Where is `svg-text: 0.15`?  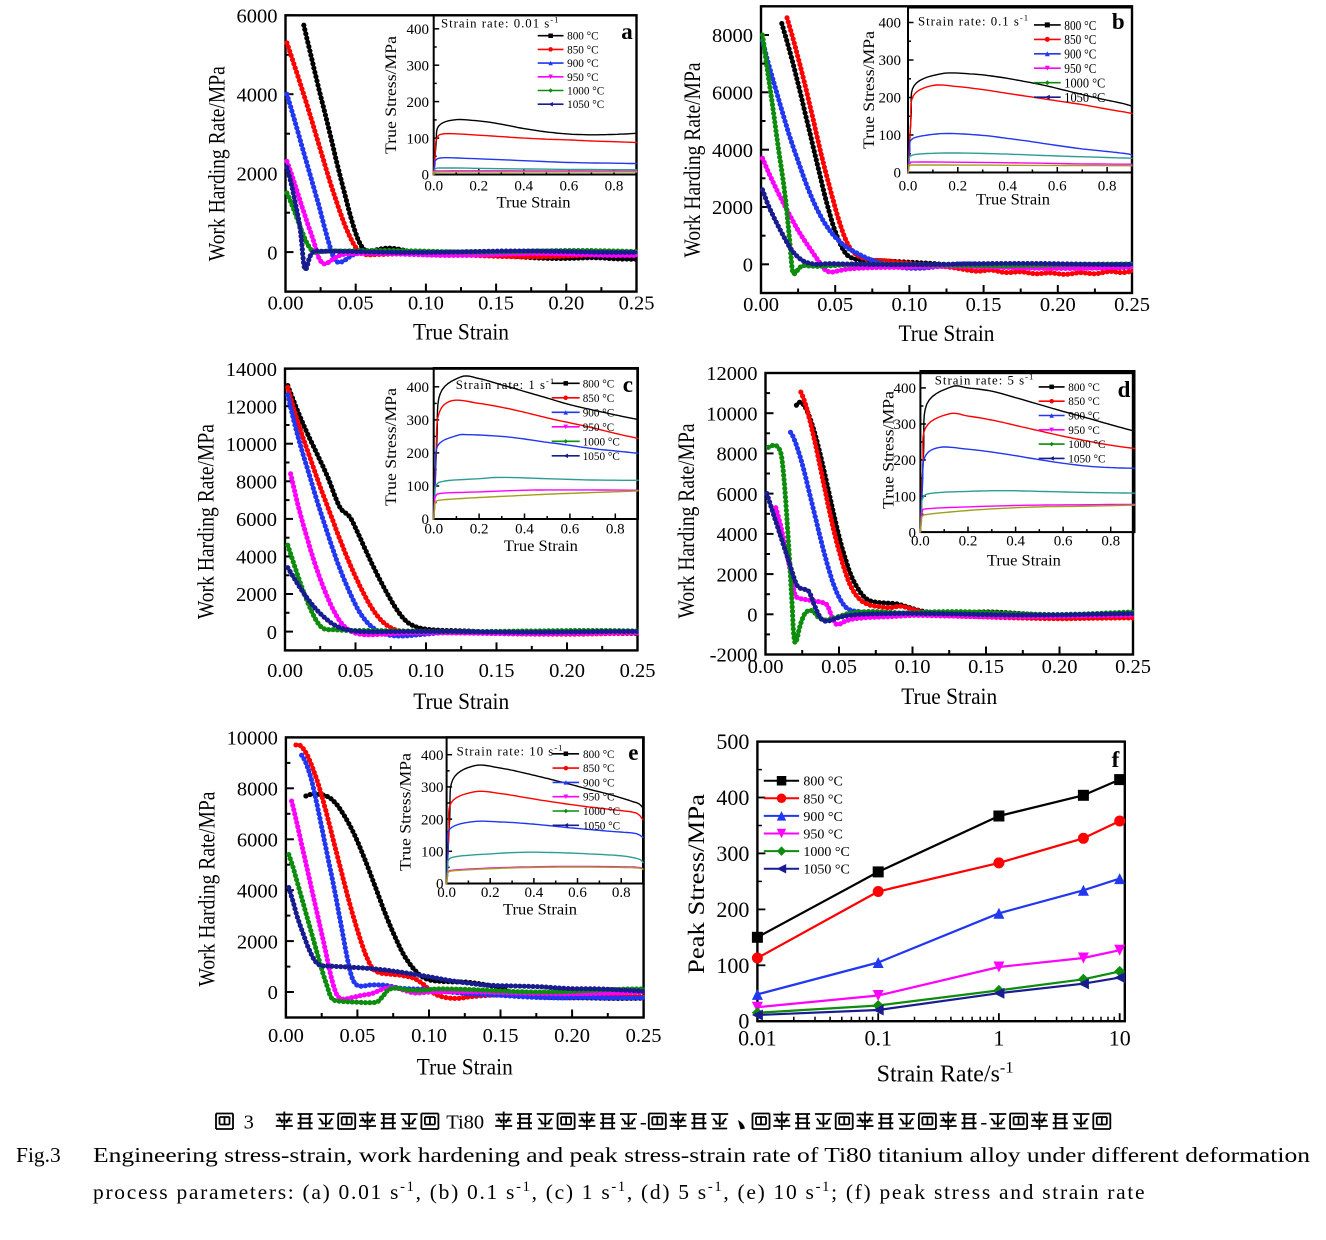 svg-text: 0.15 is located at coordinates (984, 305).